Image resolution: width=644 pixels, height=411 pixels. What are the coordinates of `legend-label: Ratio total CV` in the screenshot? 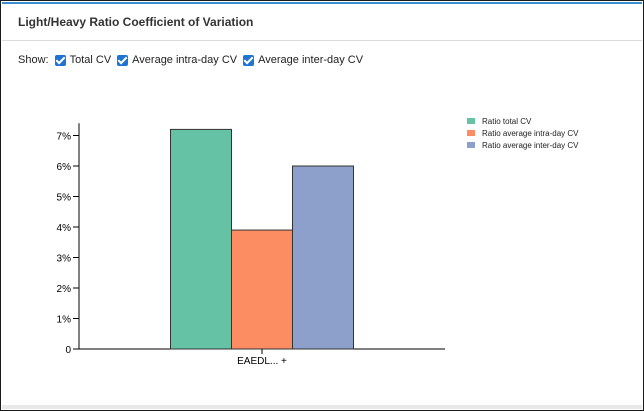 It's located at (507, 121).